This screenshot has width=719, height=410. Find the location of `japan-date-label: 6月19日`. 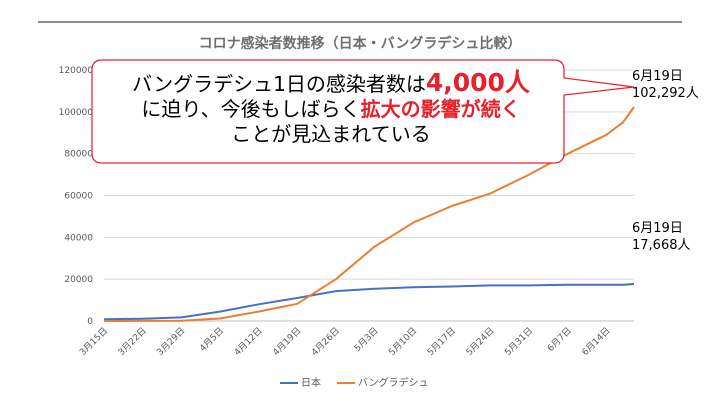

japan-date-label: 6月19日 is located at coordinates (657, 228).